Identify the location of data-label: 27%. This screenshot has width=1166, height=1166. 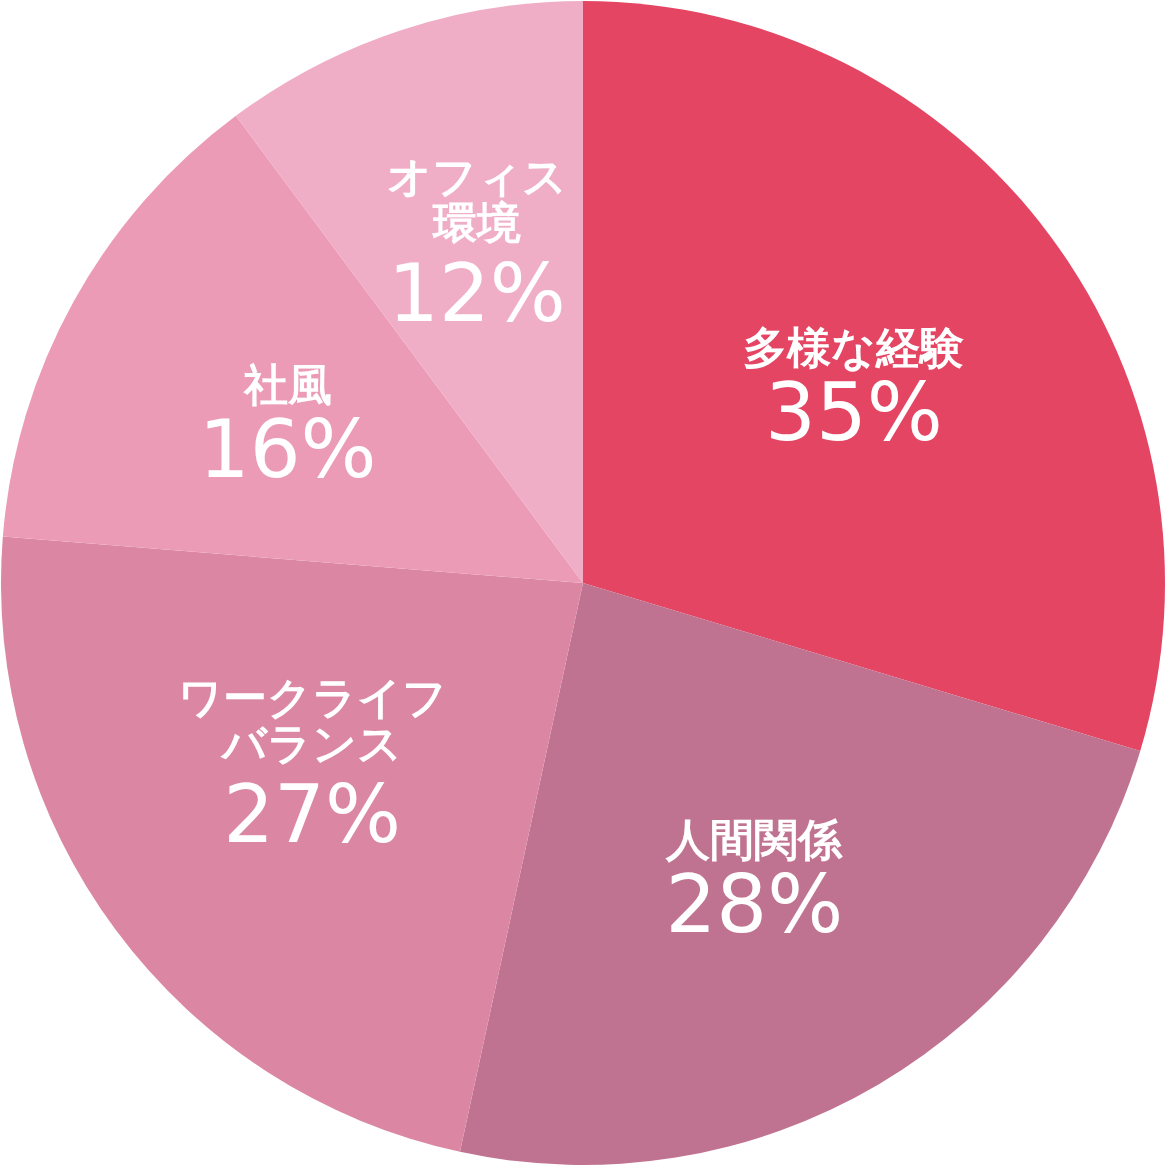
(312, 815).